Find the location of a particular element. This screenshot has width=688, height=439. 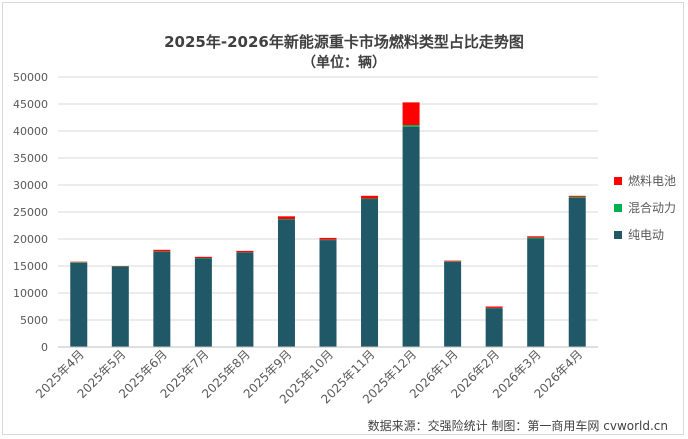

legend-label: 纯电动 is located at coordinates (646, 235).